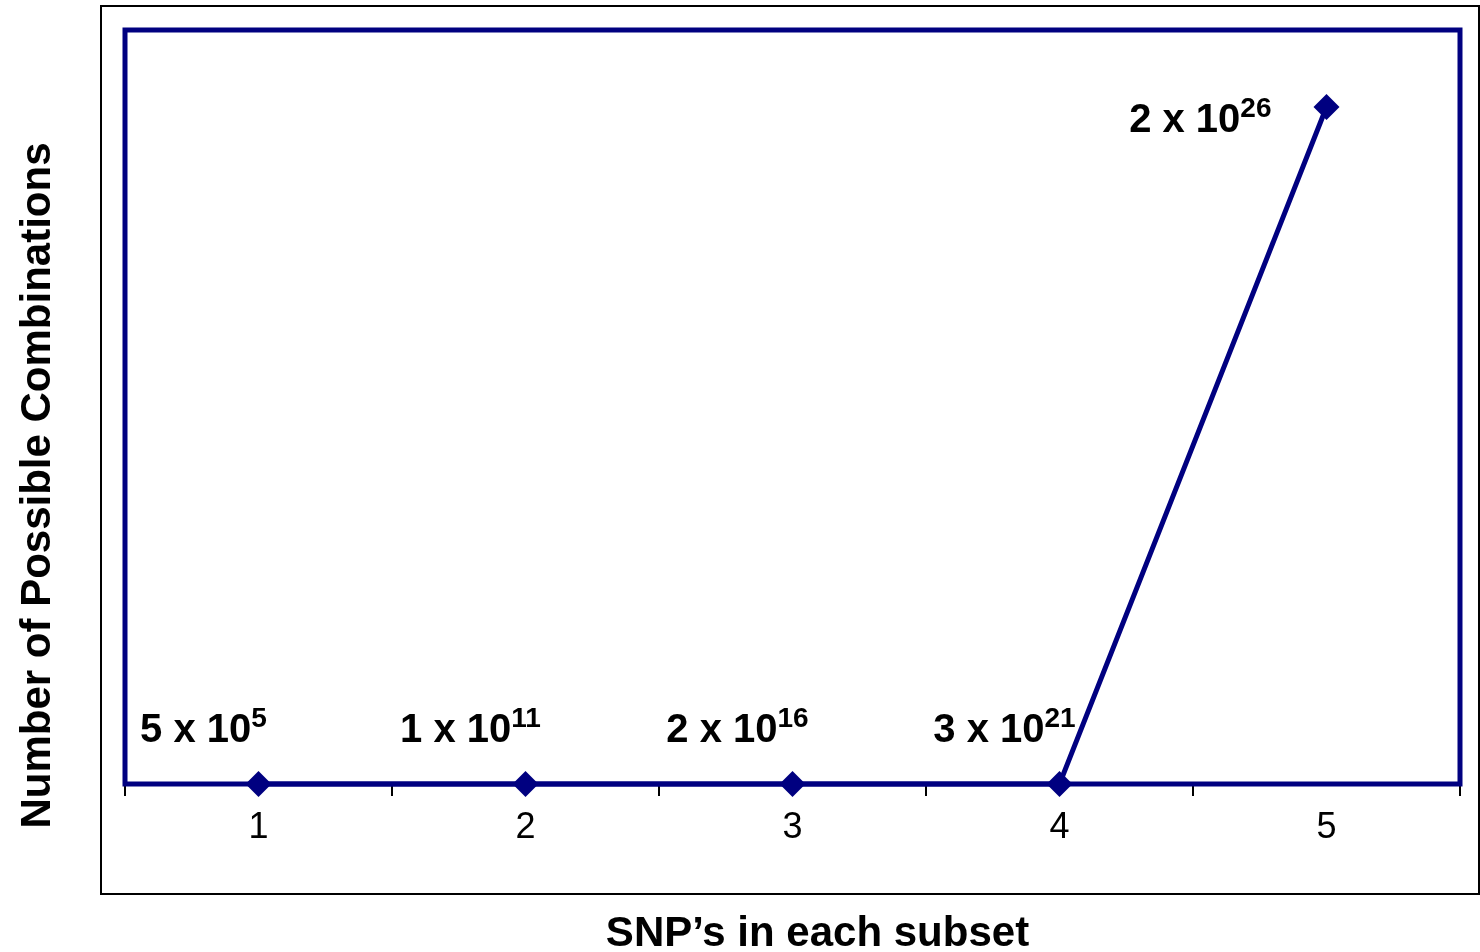 This screenshot has width=1480, height=952. Describe the element at coordinates (817, 930) in the screenshot. I see `x-axis-title: SNP’s in each subset` at that location.